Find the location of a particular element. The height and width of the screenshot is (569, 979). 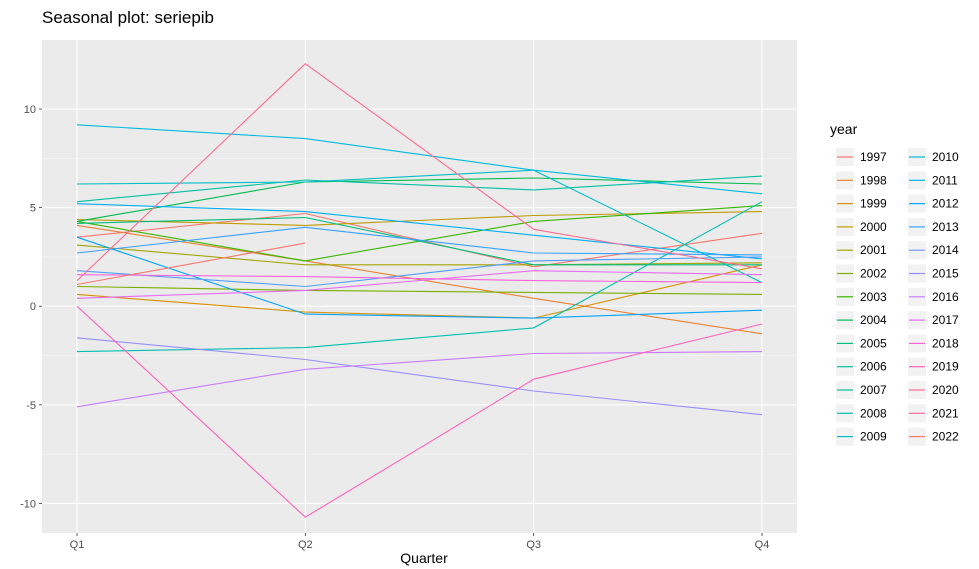

legend-label-2004: 2004 is located at coordinates (873, 320).